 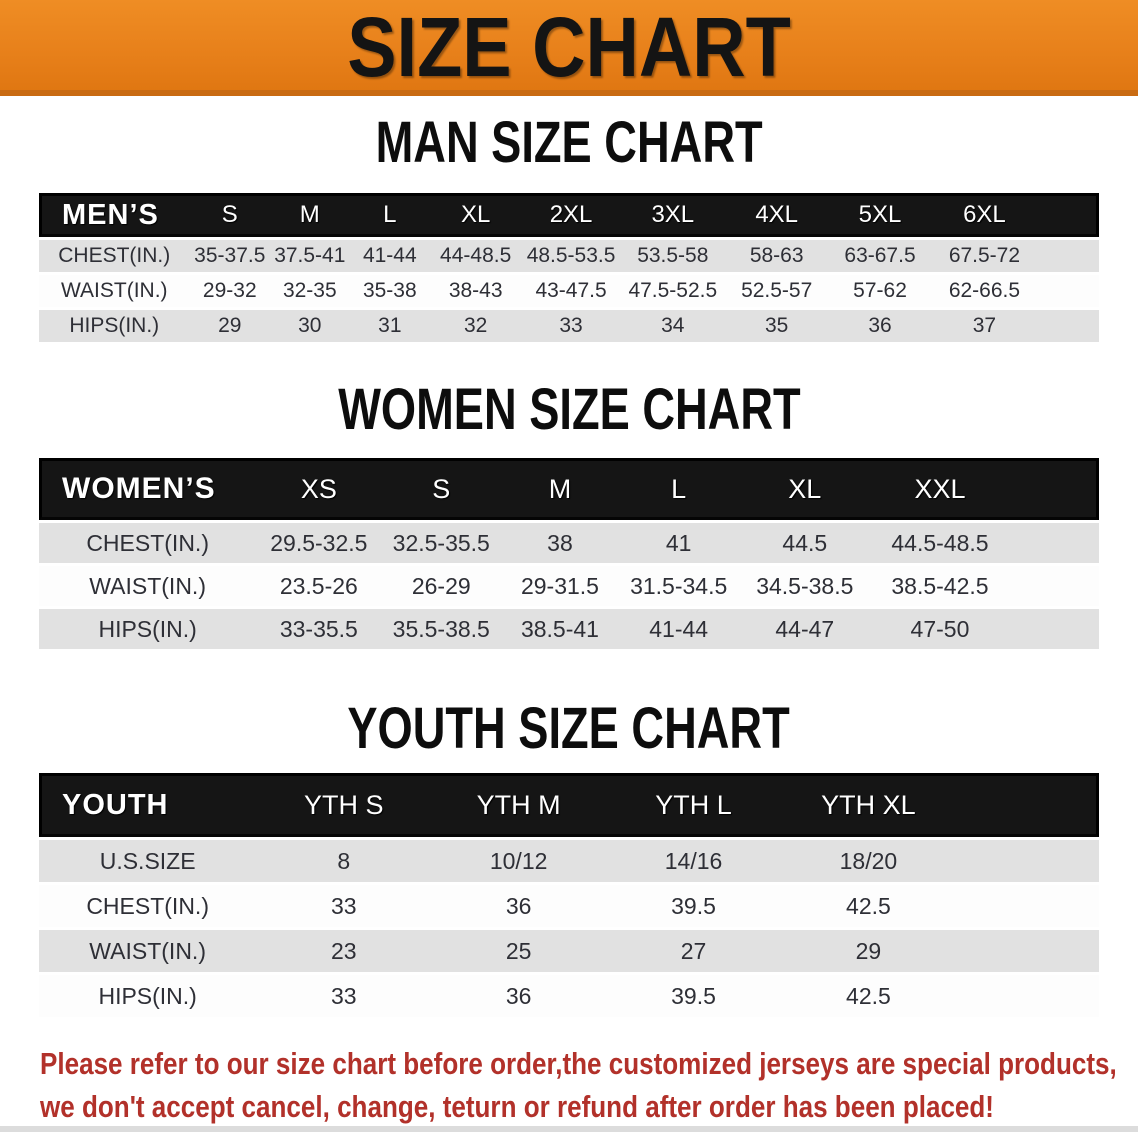 I want to click on size-value-cell: 26-29, so click(x=441, y=585).